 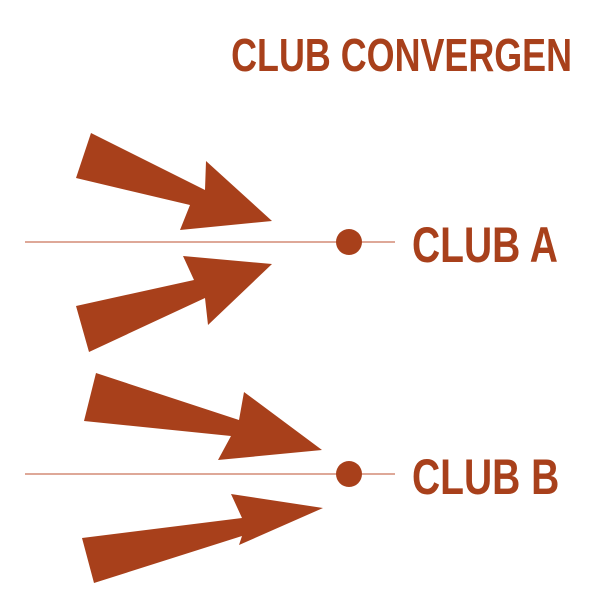 I want to click on club-a-node-dot-icon, so click(x=349, y=242).